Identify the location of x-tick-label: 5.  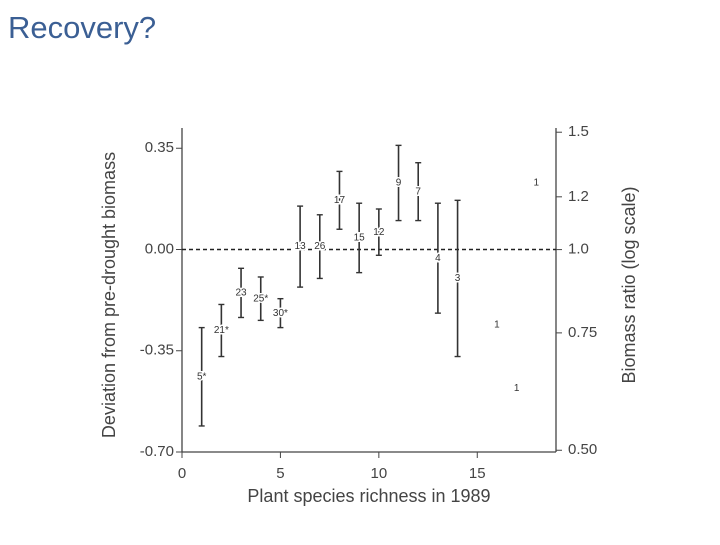
(280, 473).